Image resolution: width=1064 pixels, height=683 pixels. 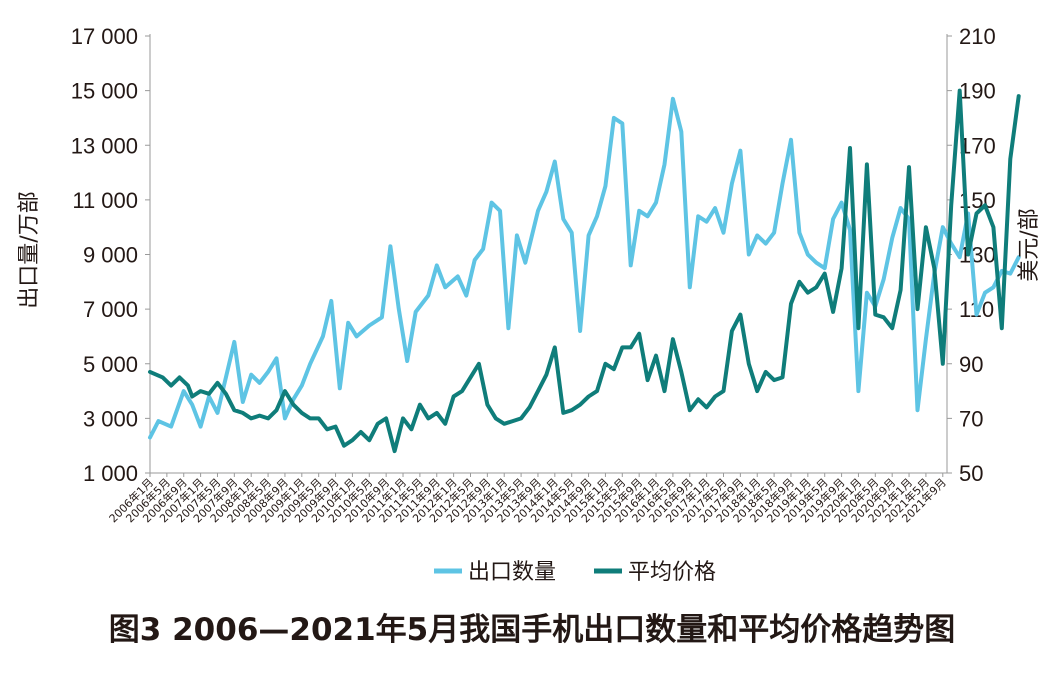 I want to click on legend-label-average-price: 平均价格, so click(x=672, y=572).